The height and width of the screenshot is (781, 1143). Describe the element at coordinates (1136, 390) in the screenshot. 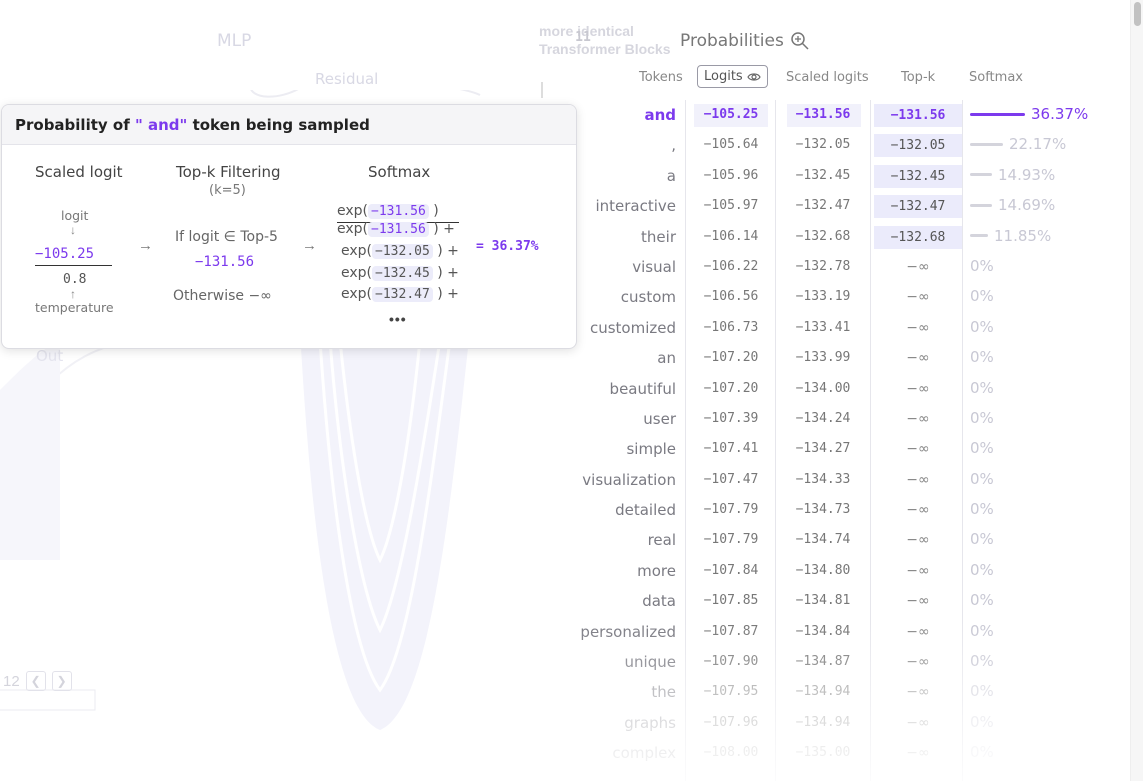

I see `scrollbar` at that location.